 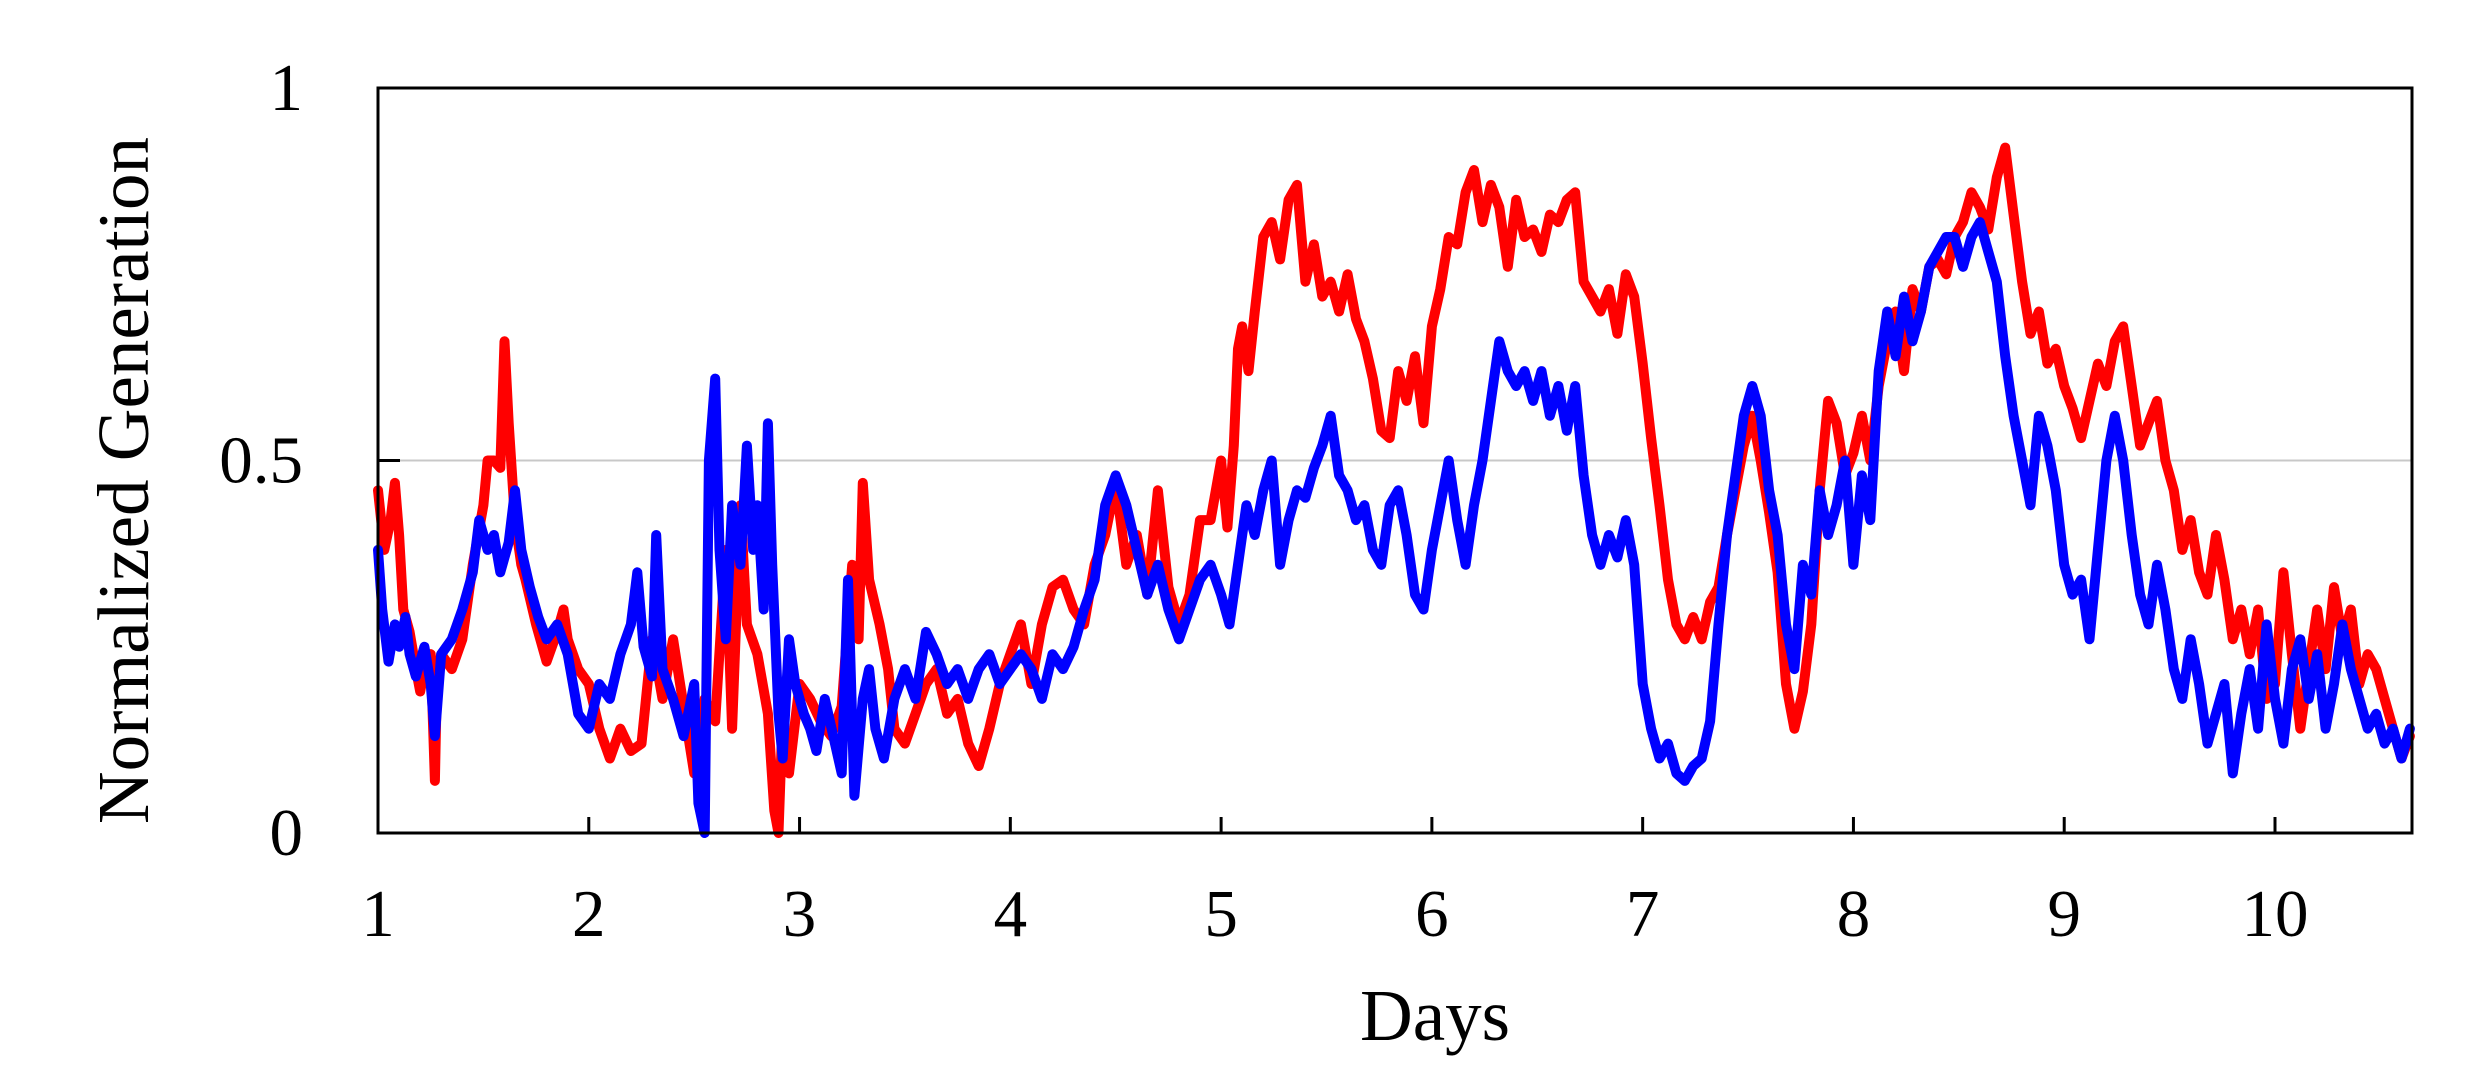 I want to click on y-tick-label: 0, so click(x=287, y=833).